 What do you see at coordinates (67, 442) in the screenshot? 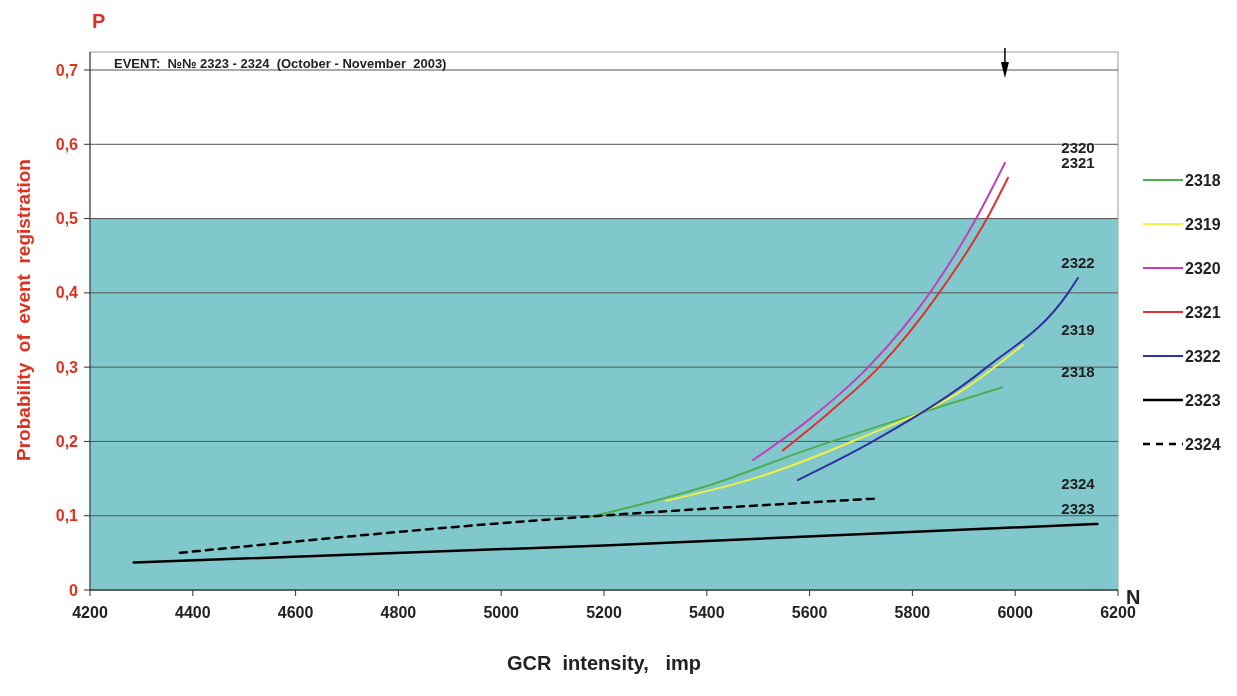
I see `y-tick-label: 0,2` at bounding box center [67, 442].